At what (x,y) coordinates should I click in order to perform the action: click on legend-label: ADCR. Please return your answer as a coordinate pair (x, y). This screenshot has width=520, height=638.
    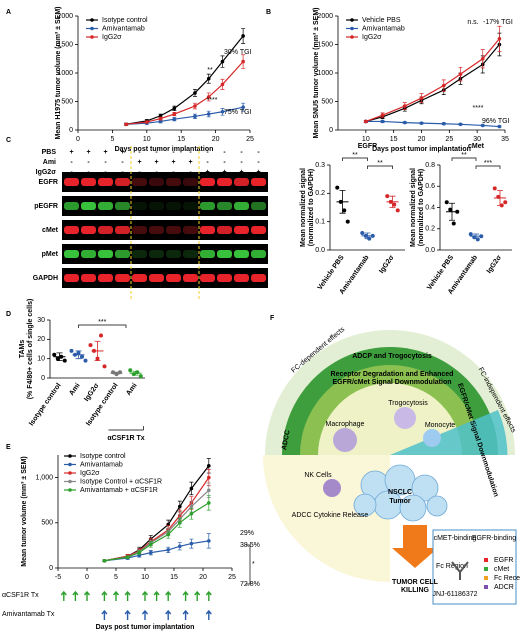
    Looking at the image, I should click on (504, 587).